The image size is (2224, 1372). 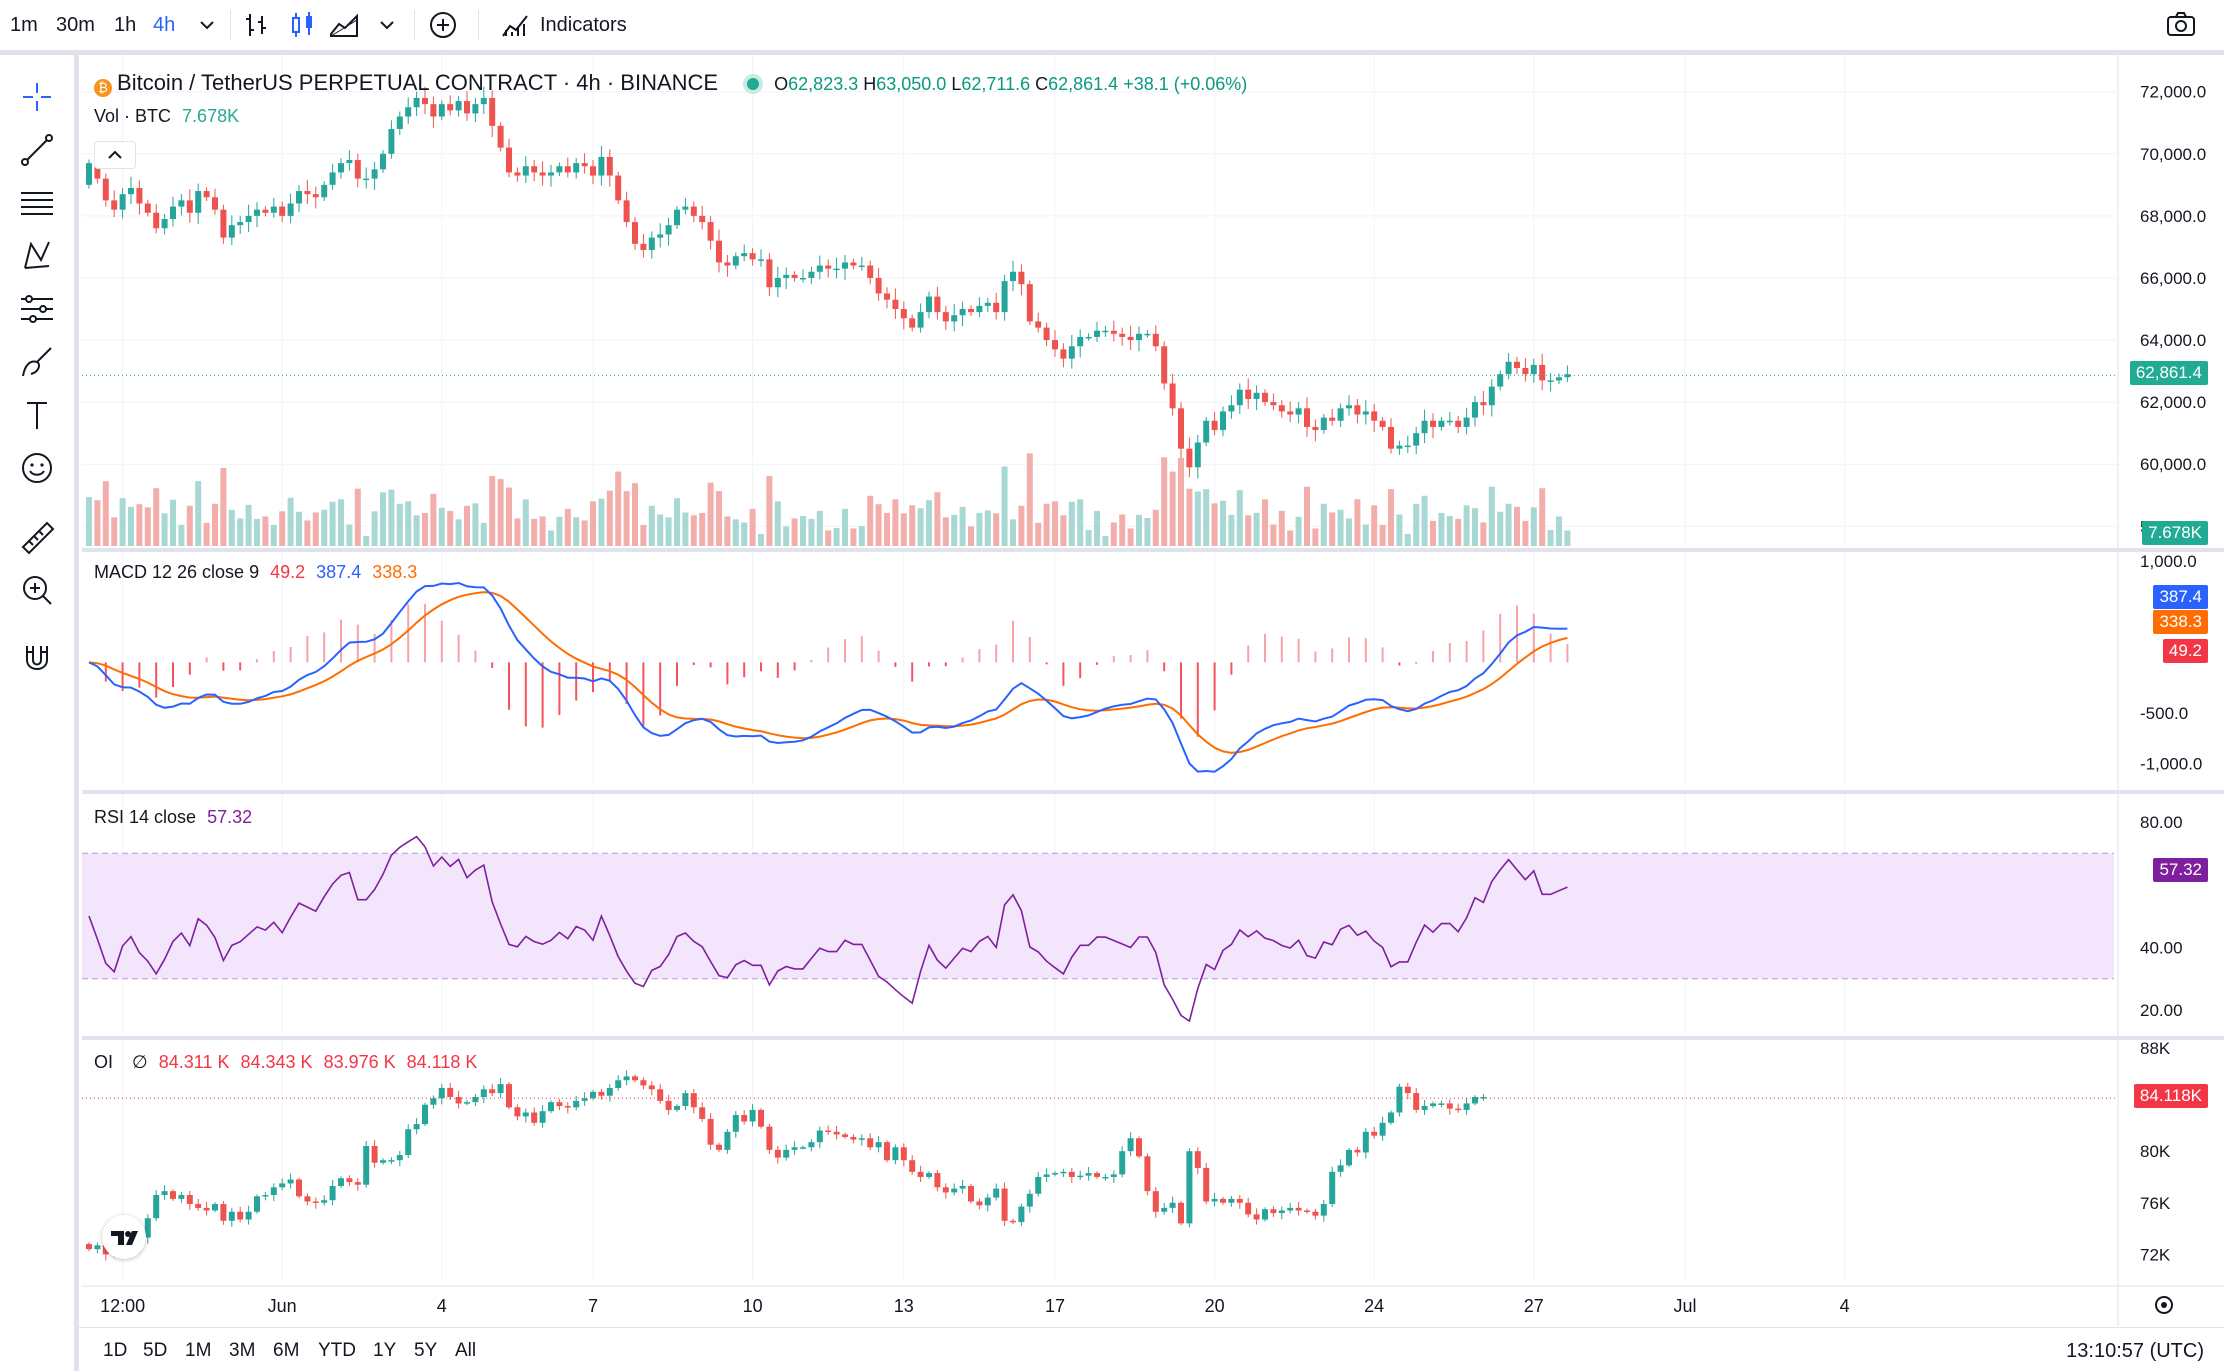 I want to click on interval-4h: 4h, so click(x=164, y=25).